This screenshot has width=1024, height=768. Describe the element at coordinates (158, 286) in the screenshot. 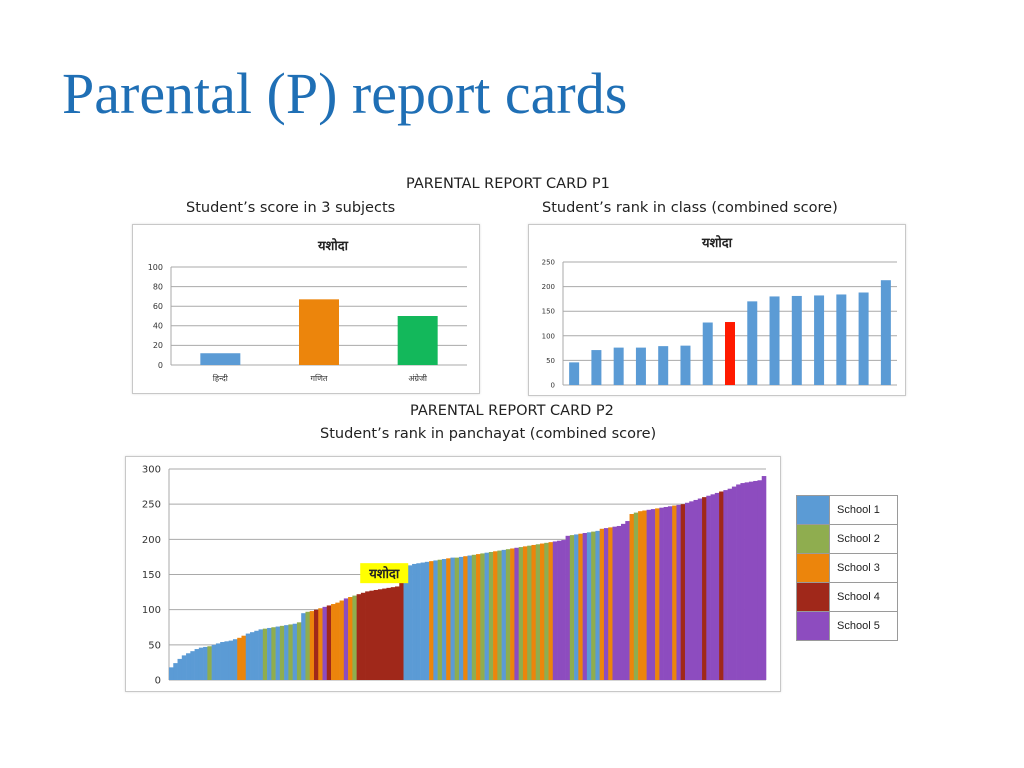

I see `y-tick-label: 80` at that location.